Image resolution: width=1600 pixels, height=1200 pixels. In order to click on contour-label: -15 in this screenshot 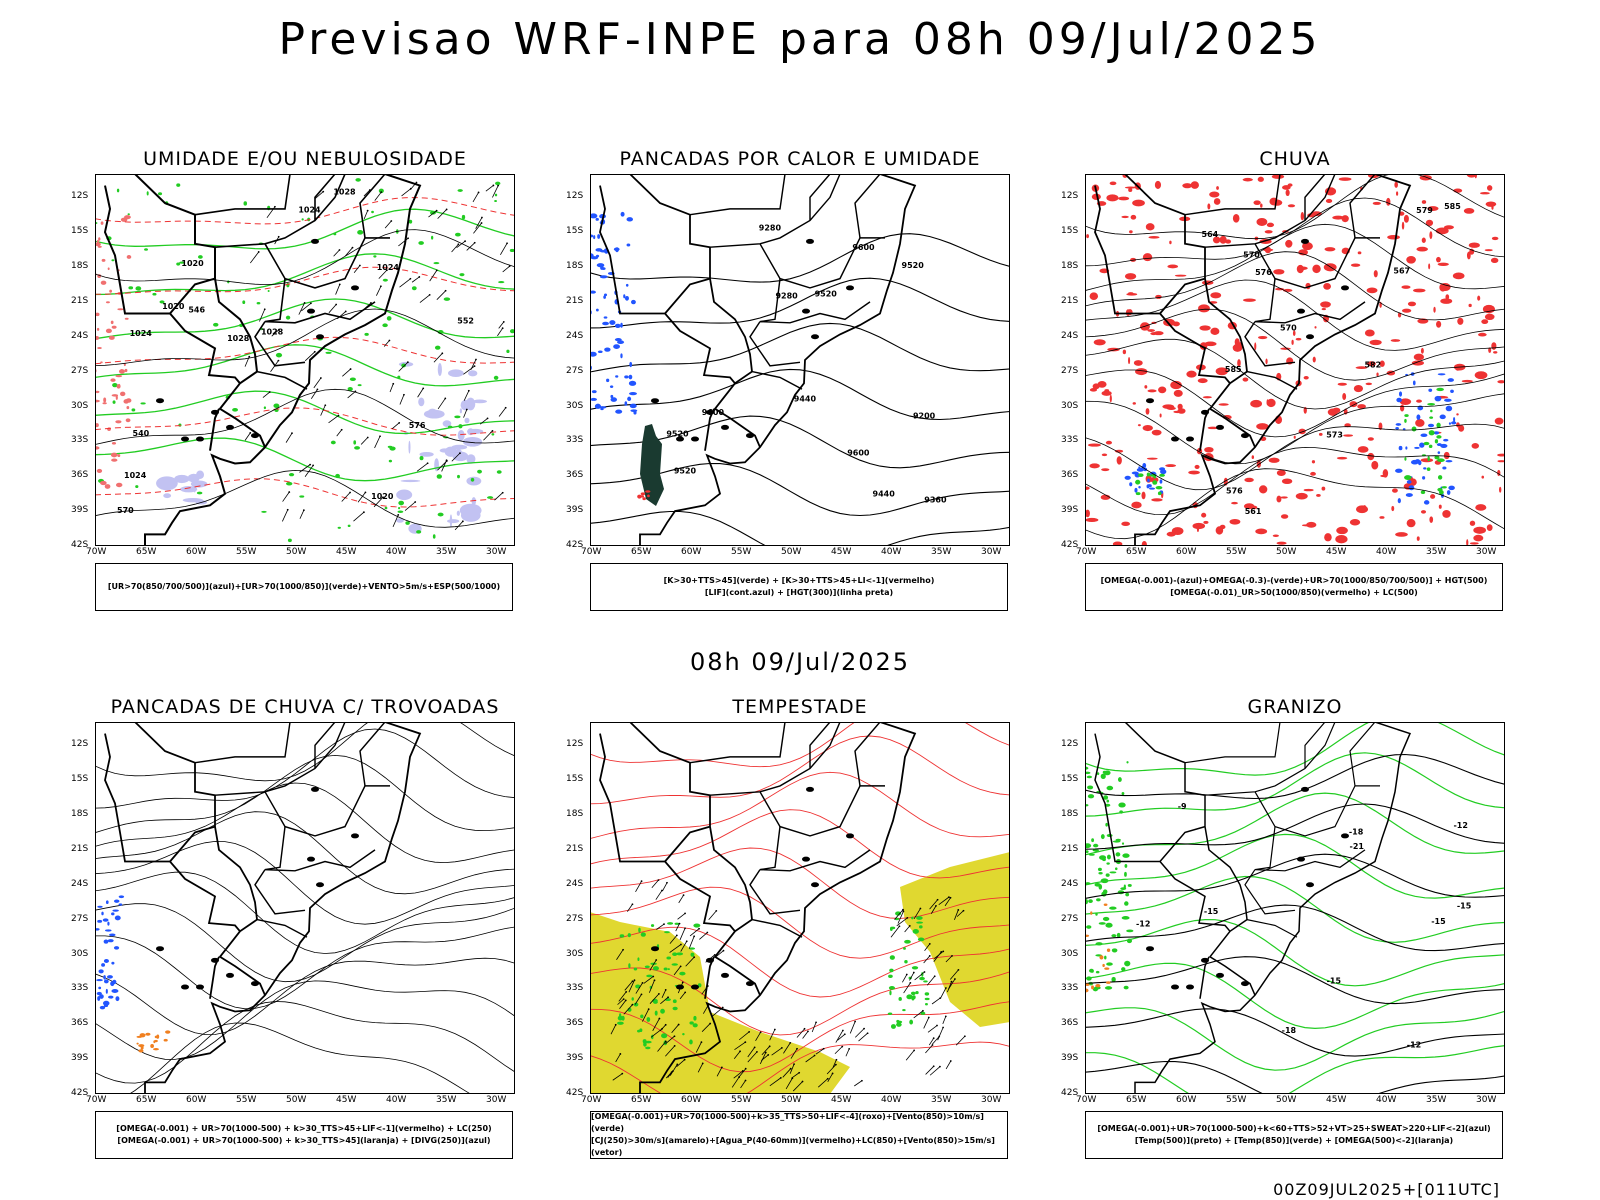, I will do `click(1211, 911)`.